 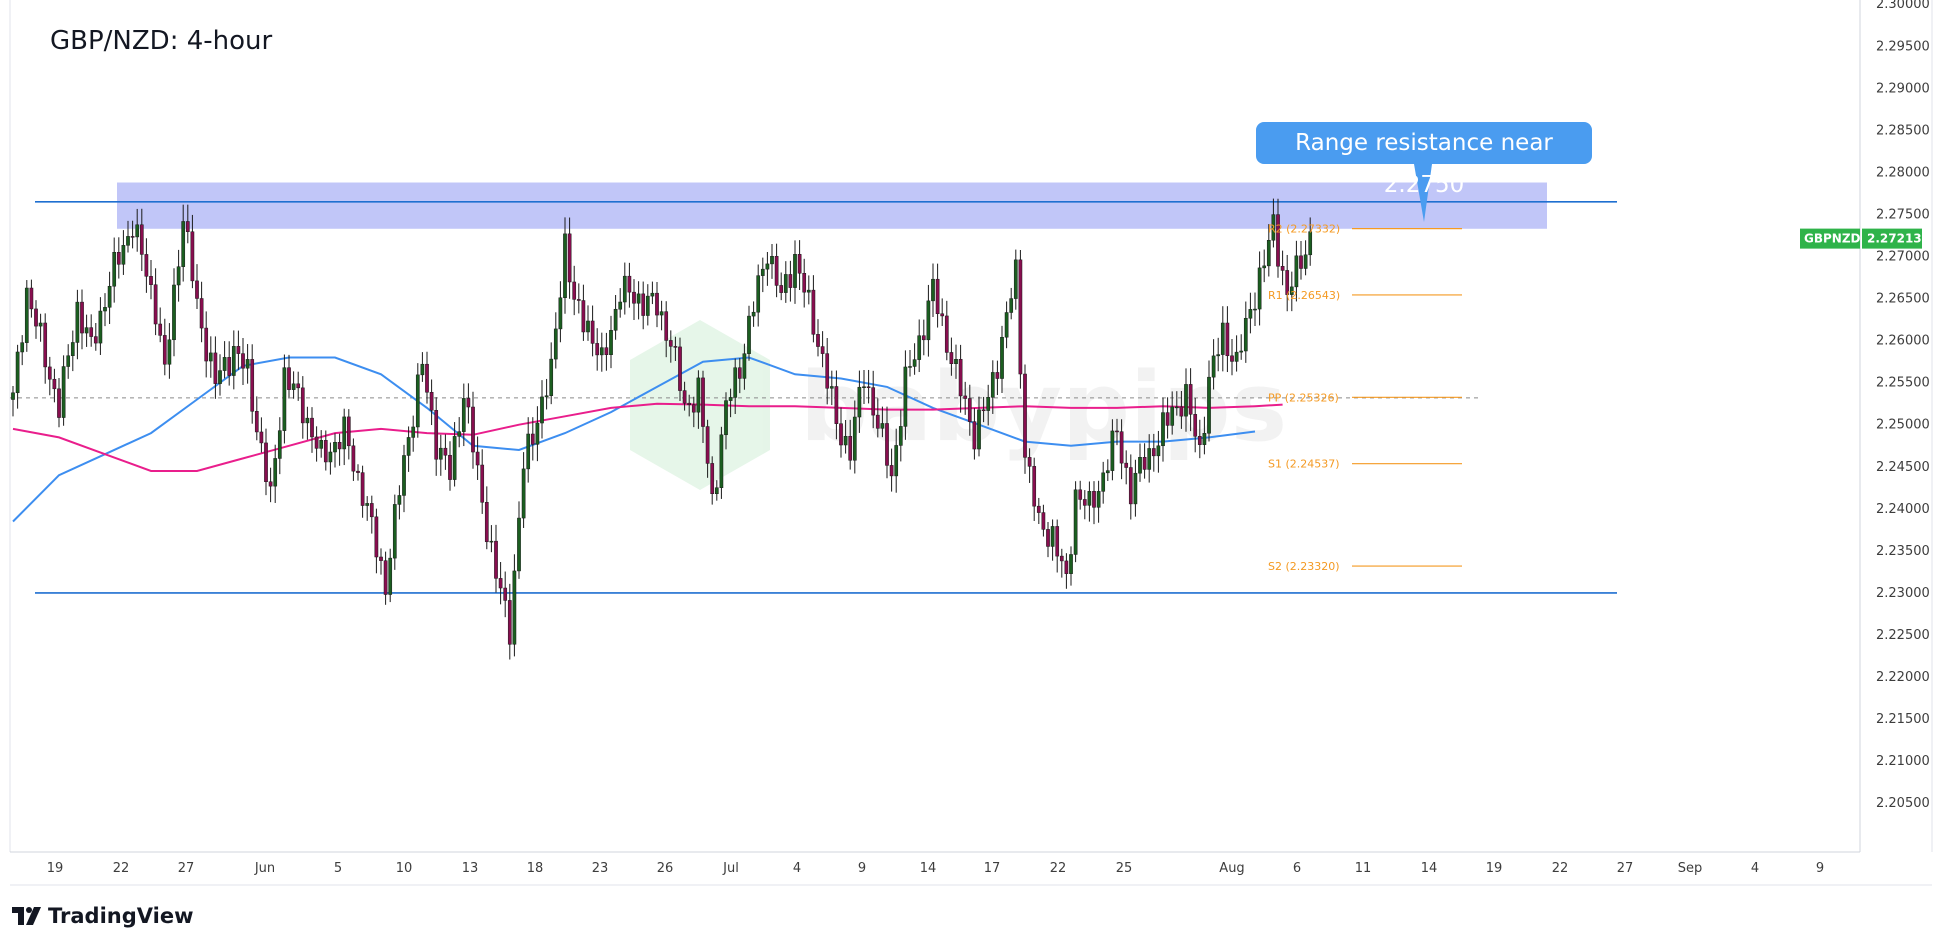 What do you see at coordinates (1124, 868) in the screenshot?
I see `time-tick-label: 25` at bounding box center [1124, 868].